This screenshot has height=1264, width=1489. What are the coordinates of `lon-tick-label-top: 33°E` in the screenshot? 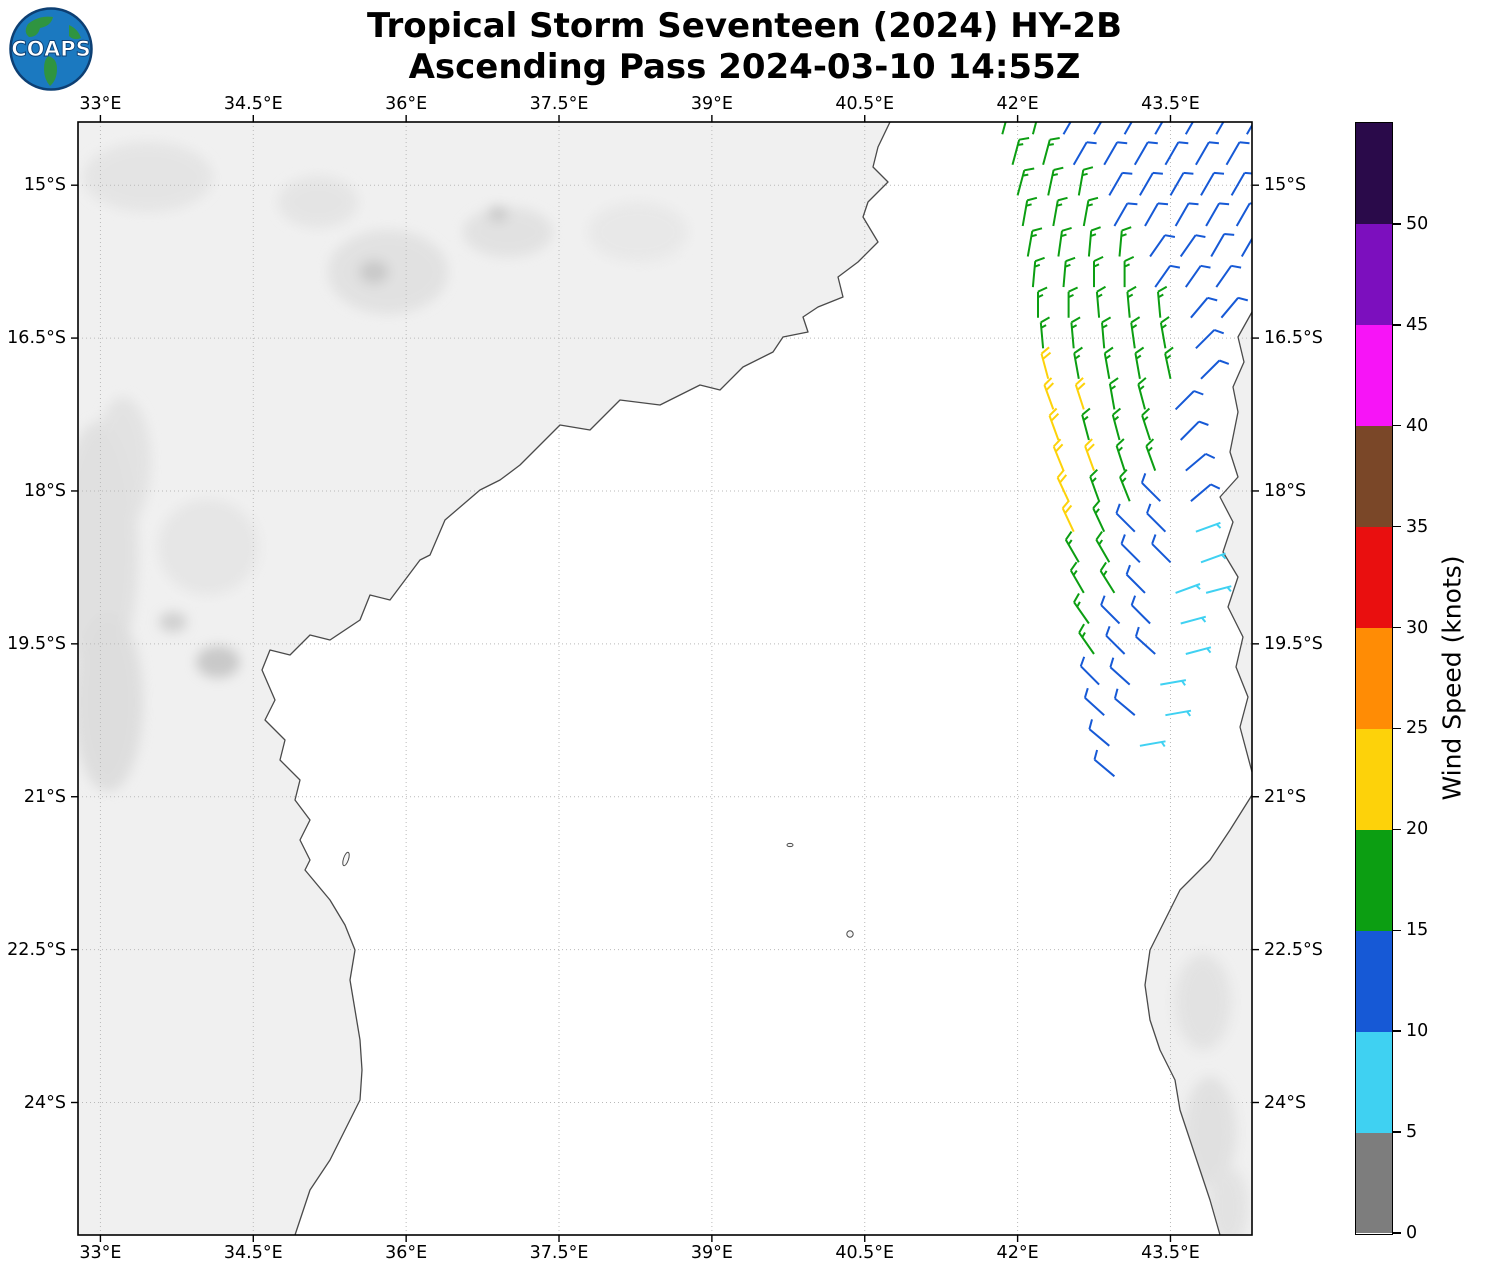 It's located at (100, 104).